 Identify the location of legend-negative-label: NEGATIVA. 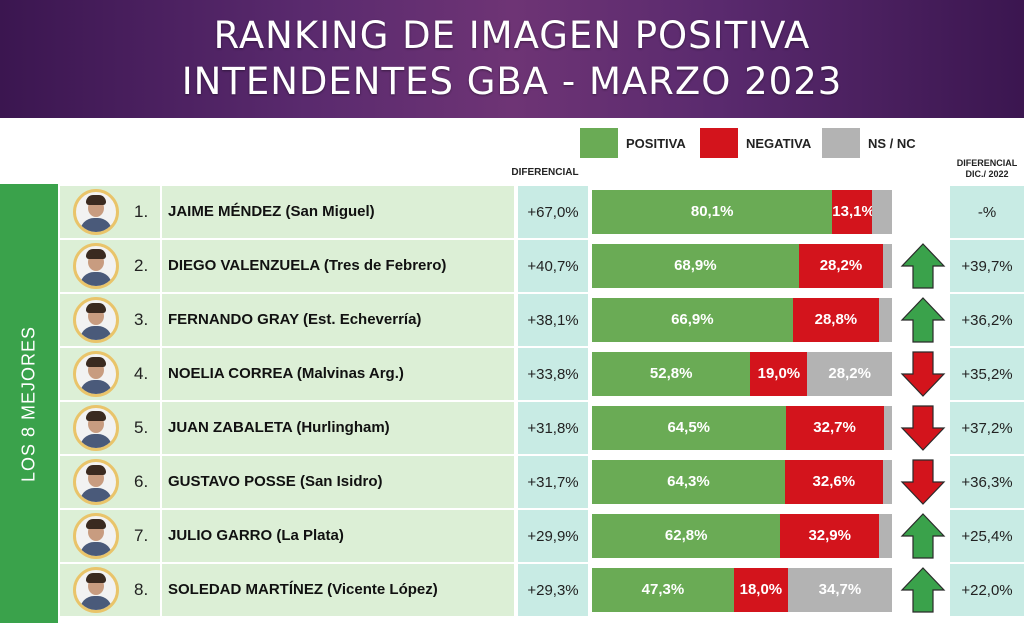
(779, 143).